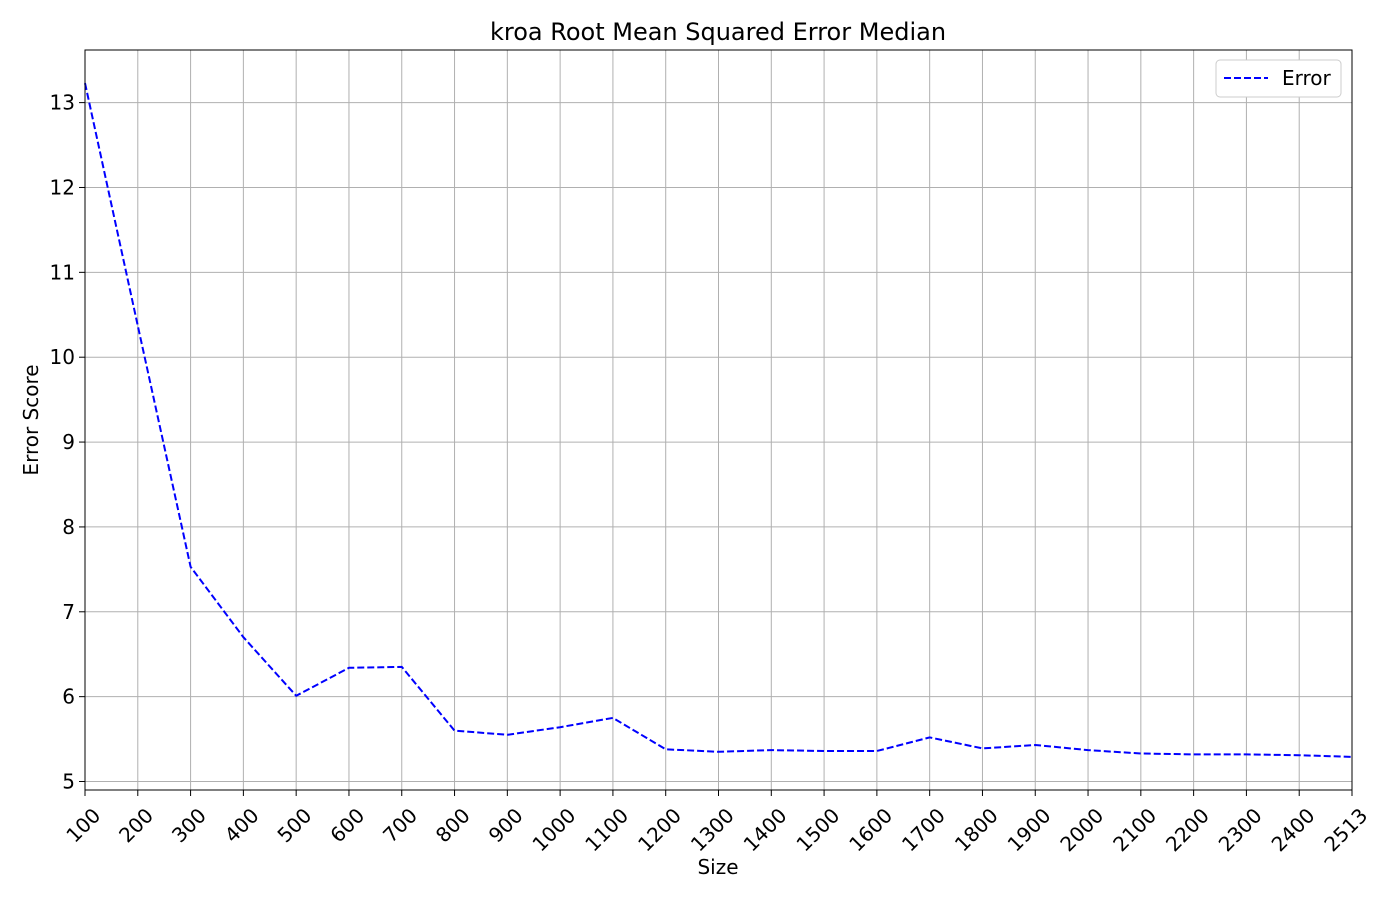 This screenshot has width=1400, height=900. Describe the element at coordinates (62, 272) in the screenshot. I see `y-tick-label: 11` at that location.